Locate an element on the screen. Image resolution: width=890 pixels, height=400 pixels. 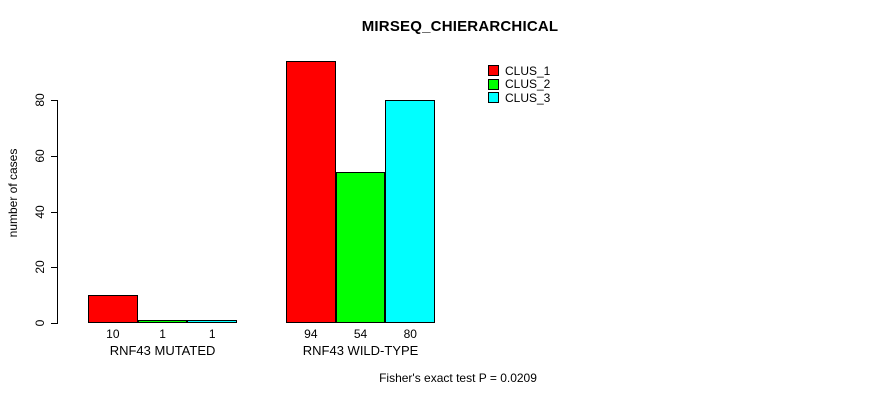
annotation-text: Fisher's exact test P = 0.0209 is located at coordinates (458, 378).